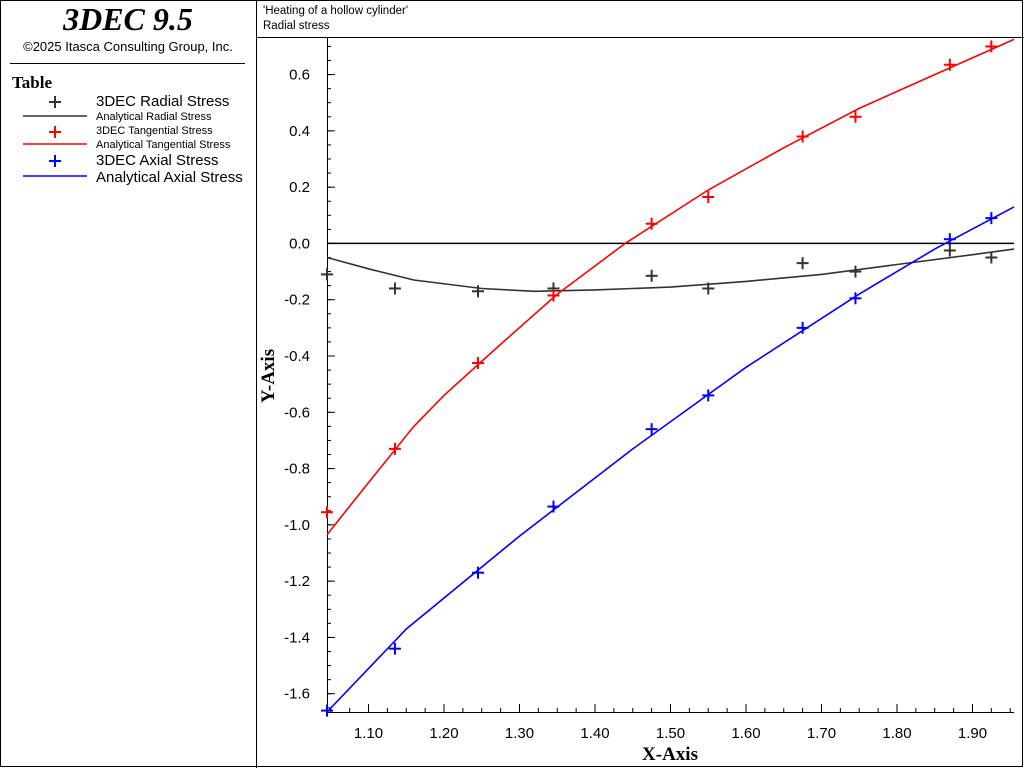 This screenshot has width=1024, height=768. I want to click on legend-item: 3DEC Axial Stress, so click(134, 160).